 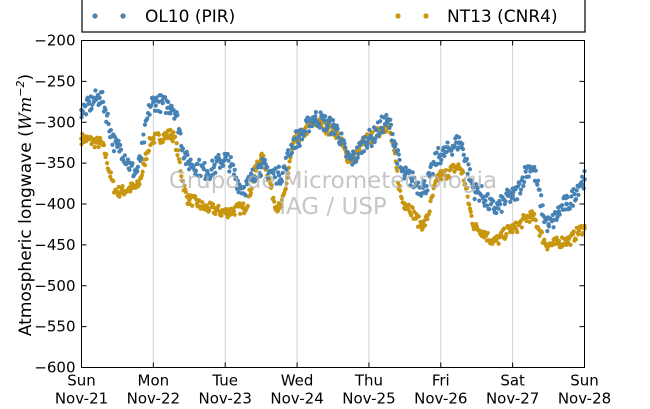 What do you see at coordinates (441, 381) in the screenshot?
I see `x-tick-label-day: Fri` at bounding box center [441, 381].